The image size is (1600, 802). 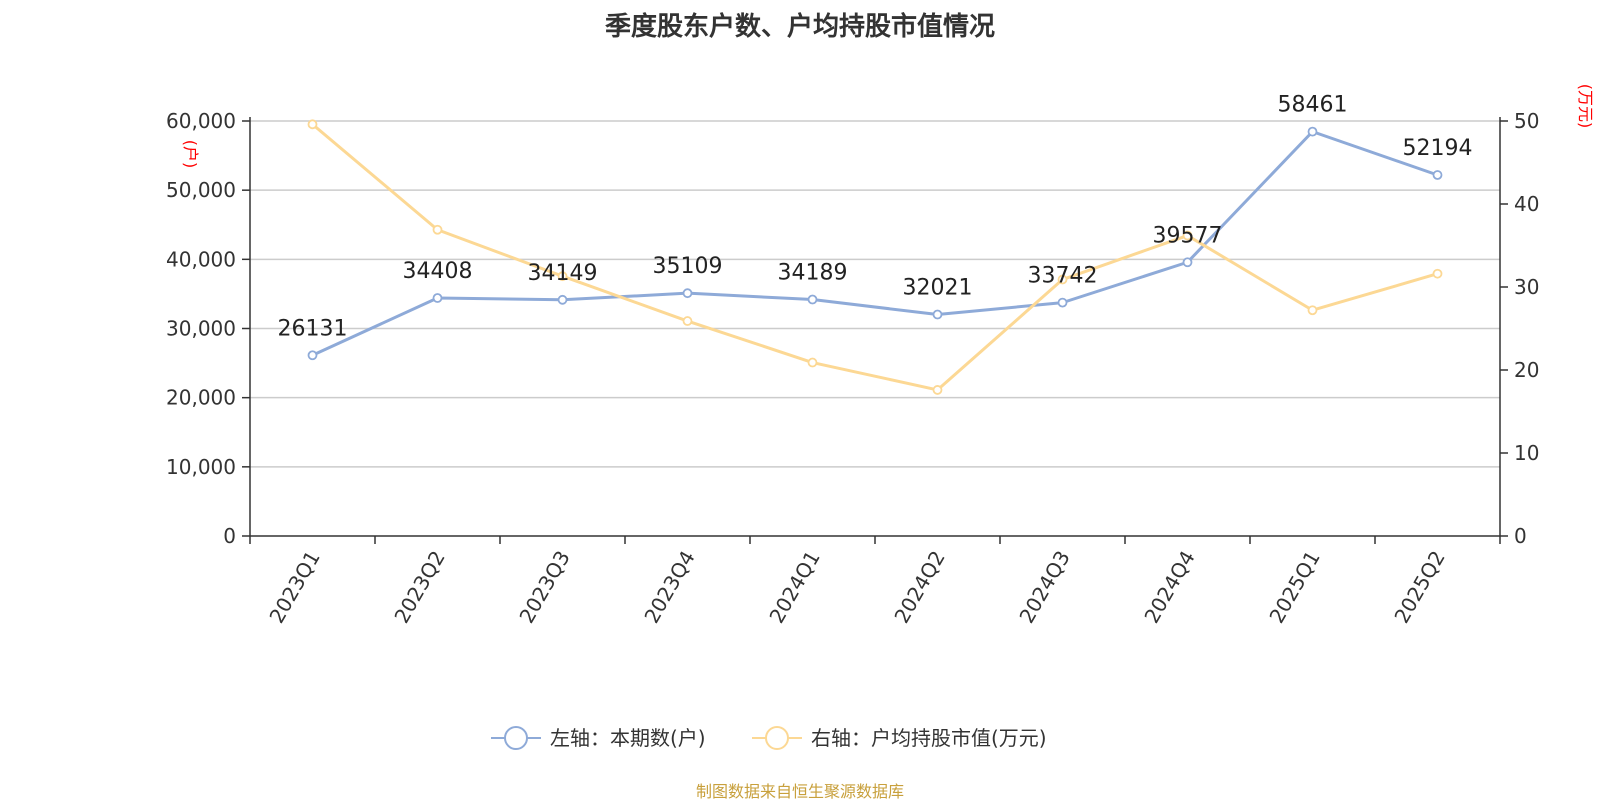 What do you see at coordinates (1044, 587) in the screenshot?
I see `x-tick-label: 2024Q3` at bounding box center [1044, 587].